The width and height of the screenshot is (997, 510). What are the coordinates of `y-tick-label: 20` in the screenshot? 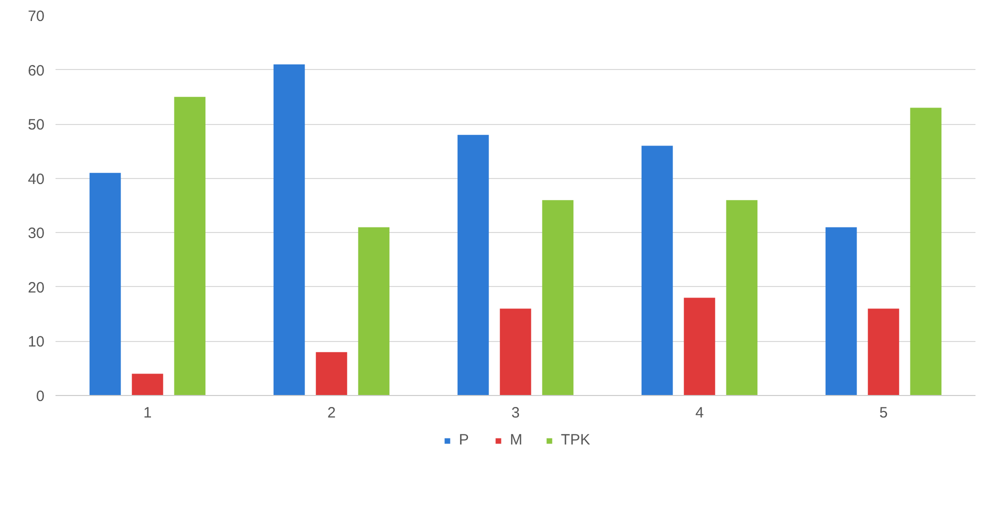 It's located at (36, 287).